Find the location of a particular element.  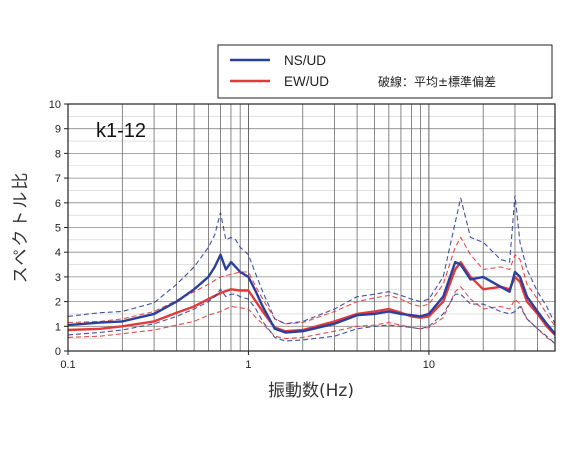

x-tick-label: 0.1 is located at coordinates (67, 365).